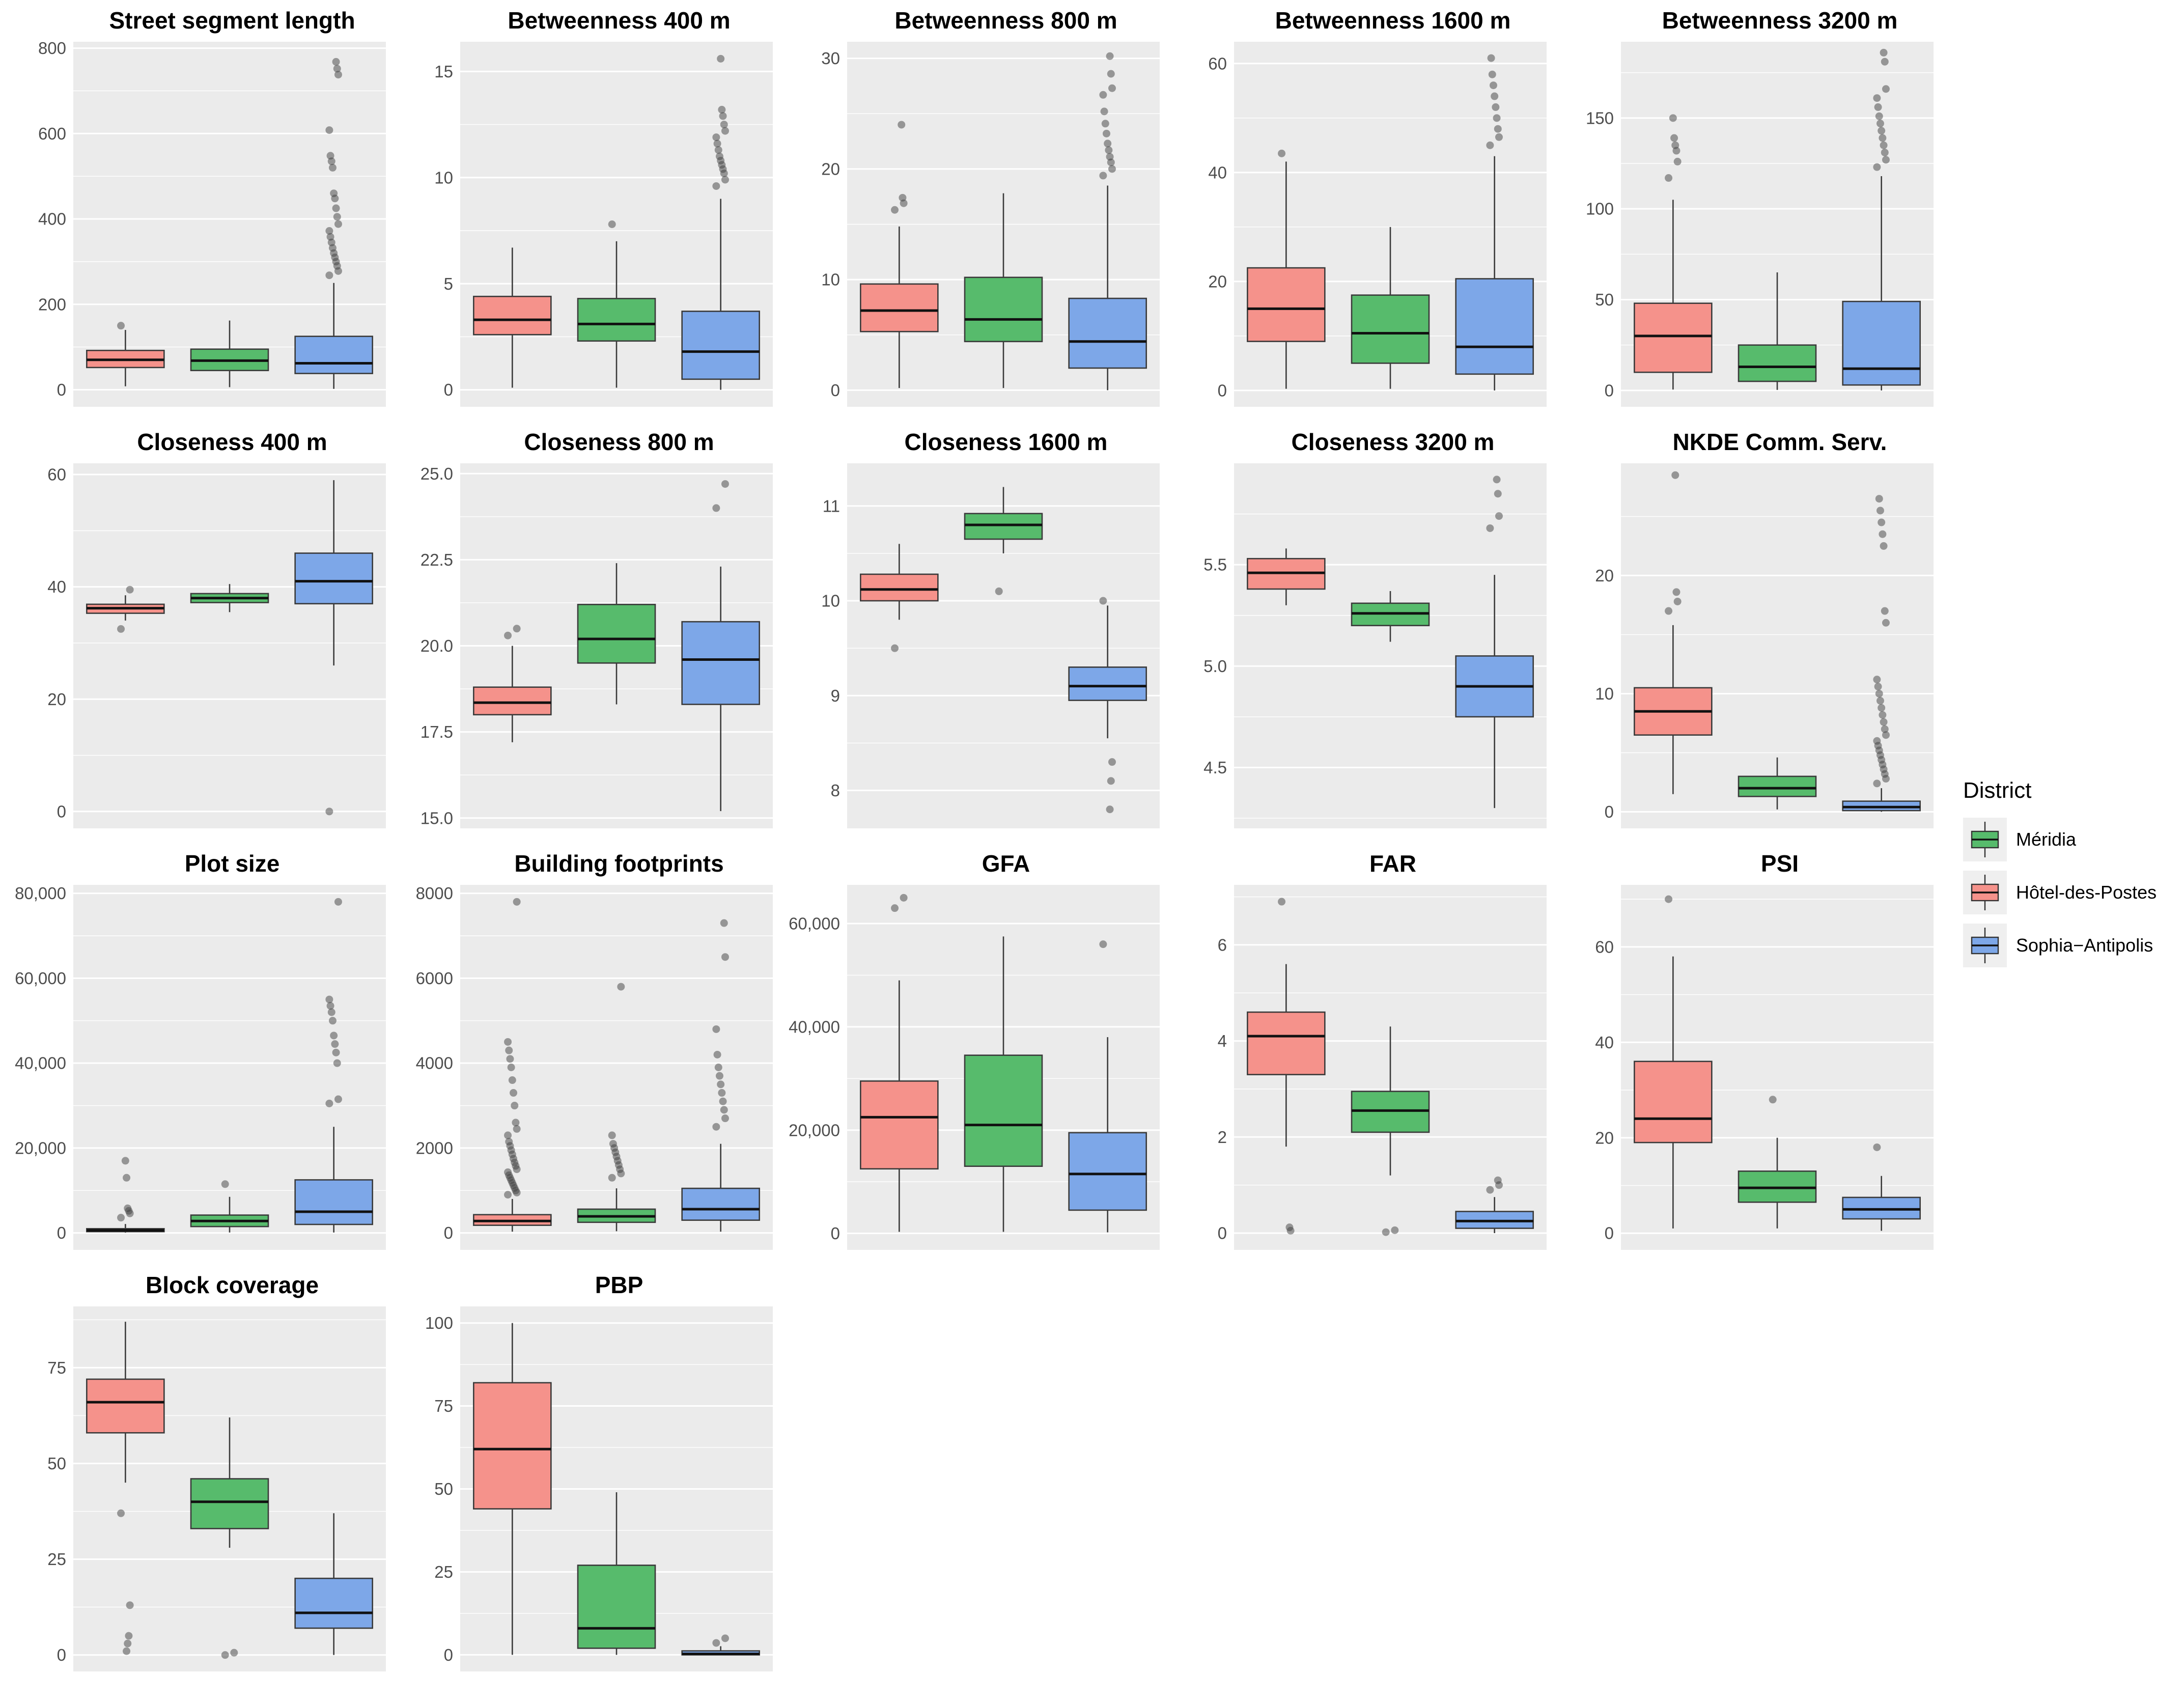 Image resolution: width=2184 pixels, height=1702 pixels. What do you see at coordinates (1750, 633) in the screenshot?
I see `panel-nkde-comm-serv: NKDE Comm. Serv. 0 10 20` at bounding box center [1750, 633].